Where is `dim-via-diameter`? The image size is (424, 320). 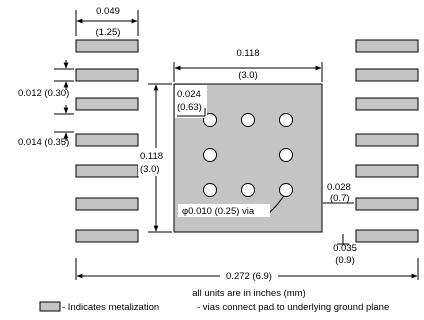 dim-via-diameter is located at coordinates (276, 205).